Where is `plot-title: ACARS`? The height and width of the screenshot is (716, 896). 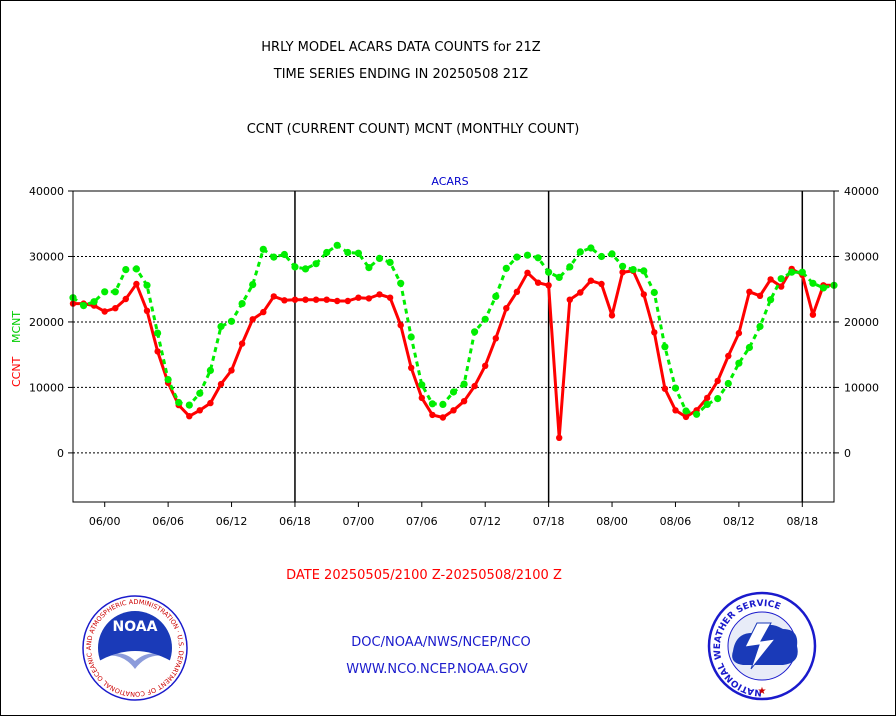
plot-title: ACARS is located at coordinates (449, 181).